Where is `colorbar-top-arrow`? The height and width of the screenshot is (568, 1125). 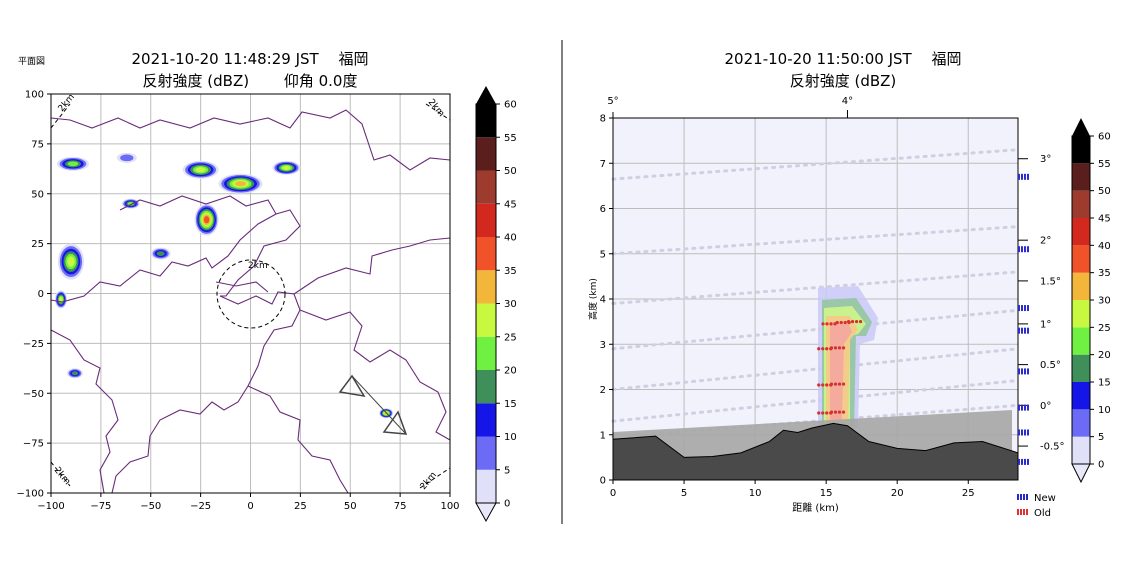 colorbar-top-arrow is located at coordinates (486, 95).